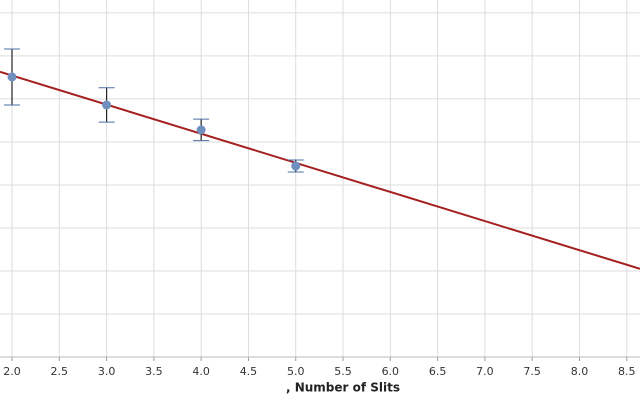  Describe the element at coordinates (154, 371) in the screenshot. I see `x-tick-label: 3.5` at that location.